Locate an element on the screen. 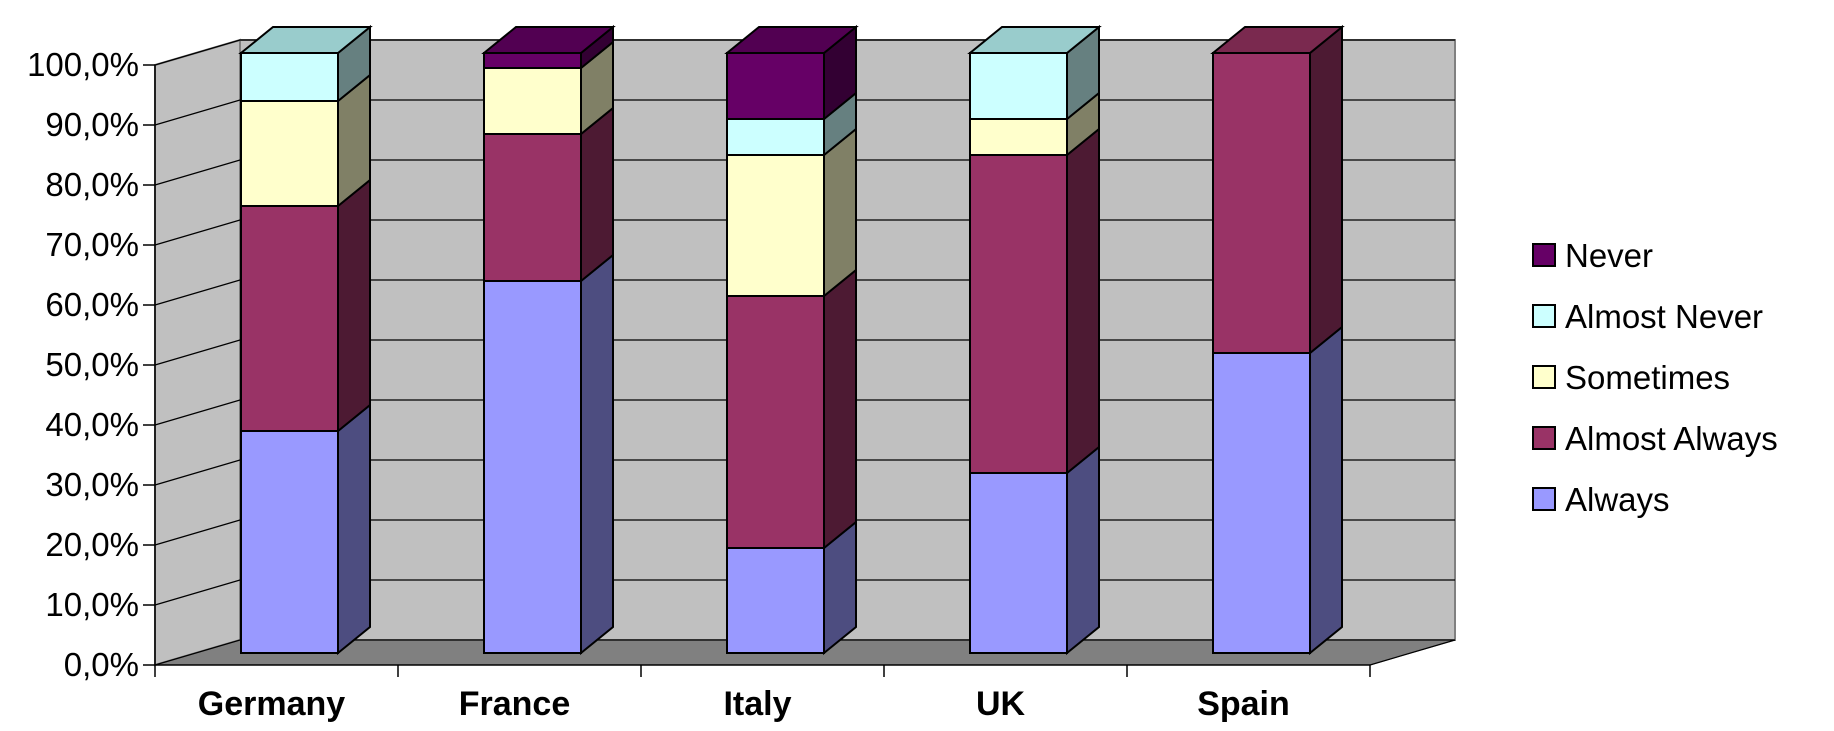 This screenshot has width=1834, height=731. y-tick-label: 80,0% is located at coordinates (92, 184).